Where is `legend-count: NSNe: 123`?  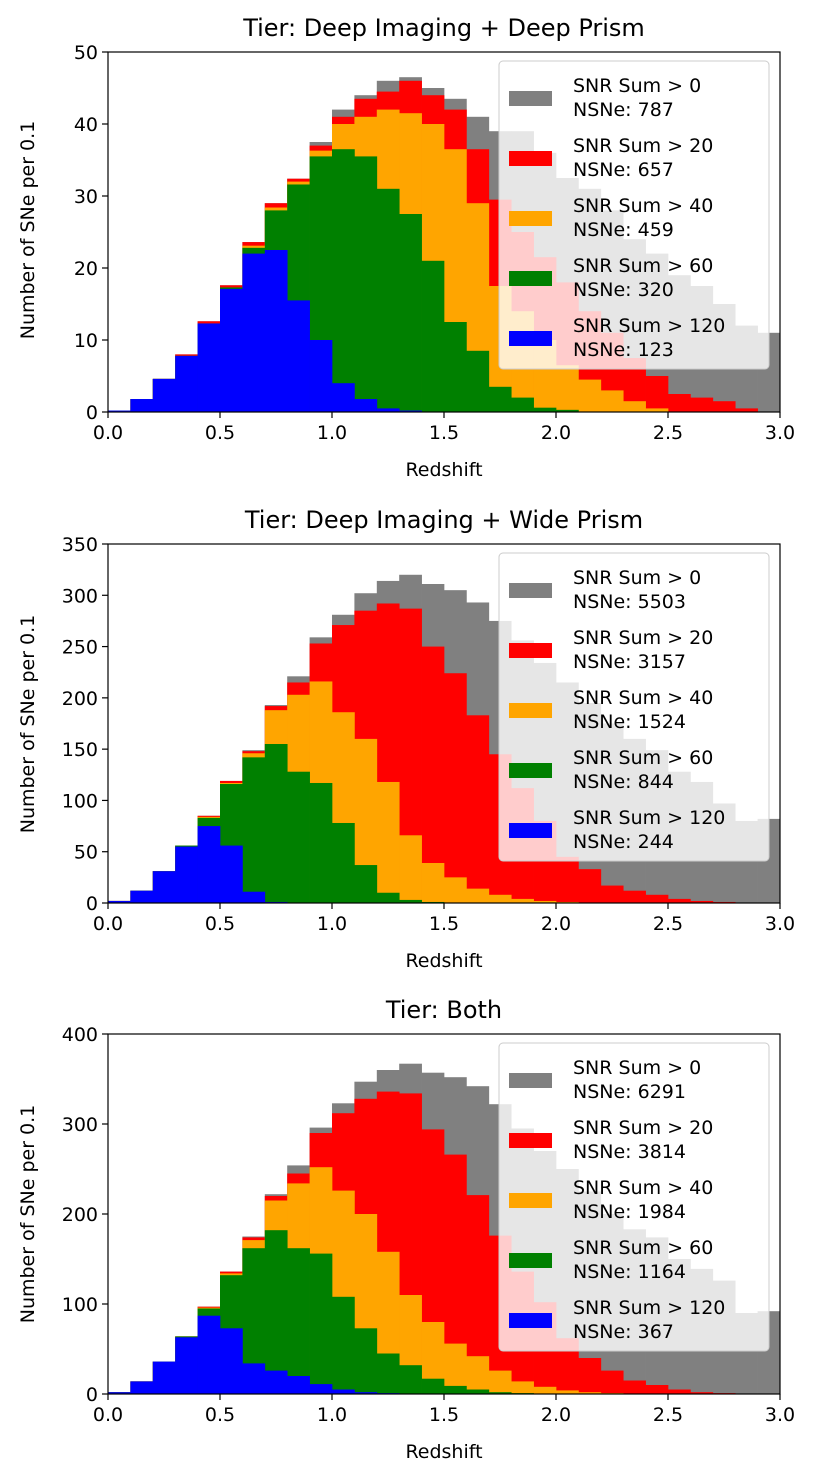
legend-count: NSNe: 123 is located at coordinates (623, 350).